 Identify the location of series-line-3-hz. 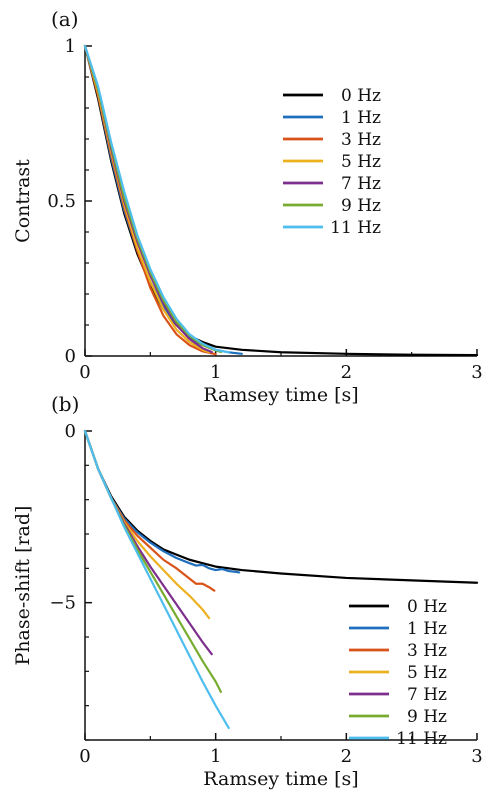
(150, 200).